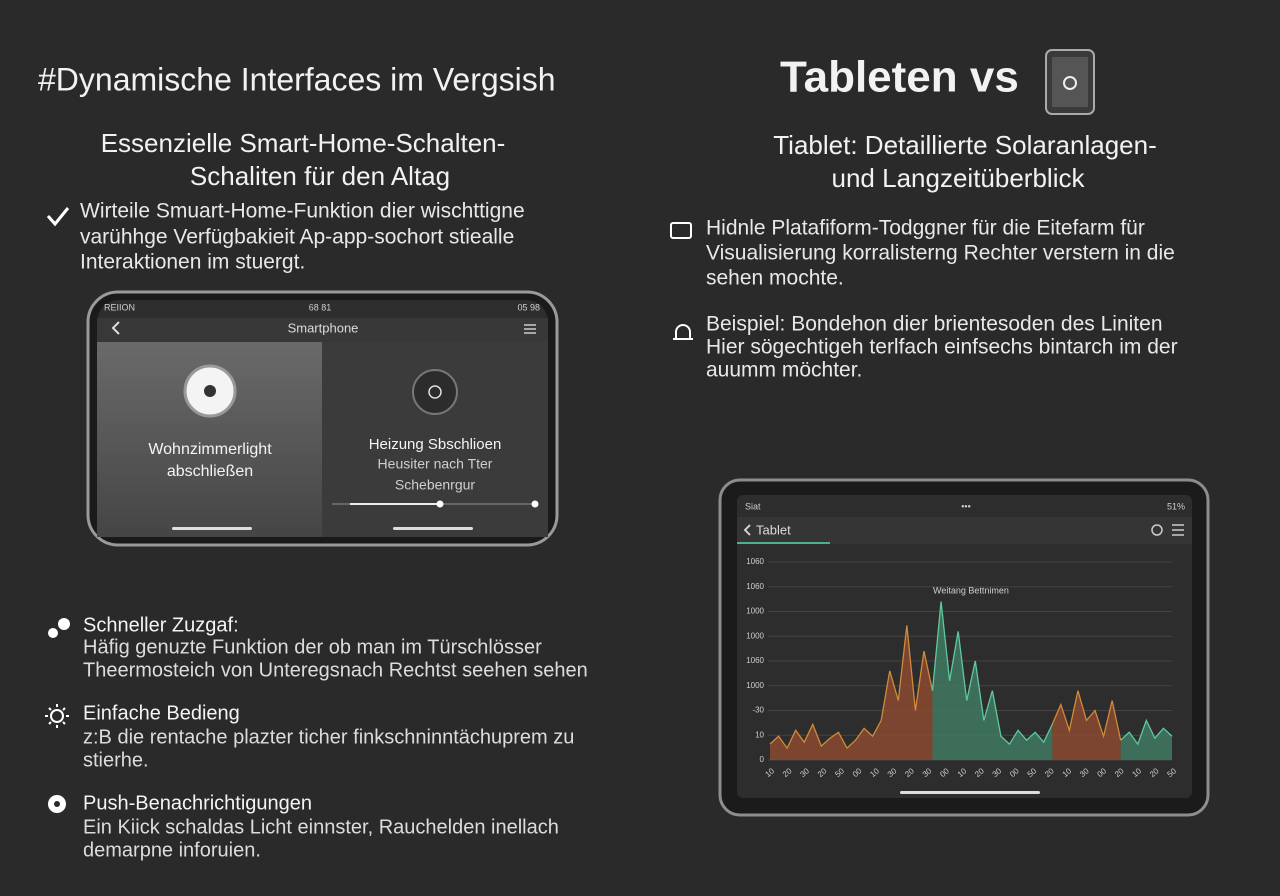 The image size is (1280, 896). What do you see at coordinates (161, 713) in the screenshot?
I see `feature-title: Einfache Bedieng` at bounding box center [161, 713].